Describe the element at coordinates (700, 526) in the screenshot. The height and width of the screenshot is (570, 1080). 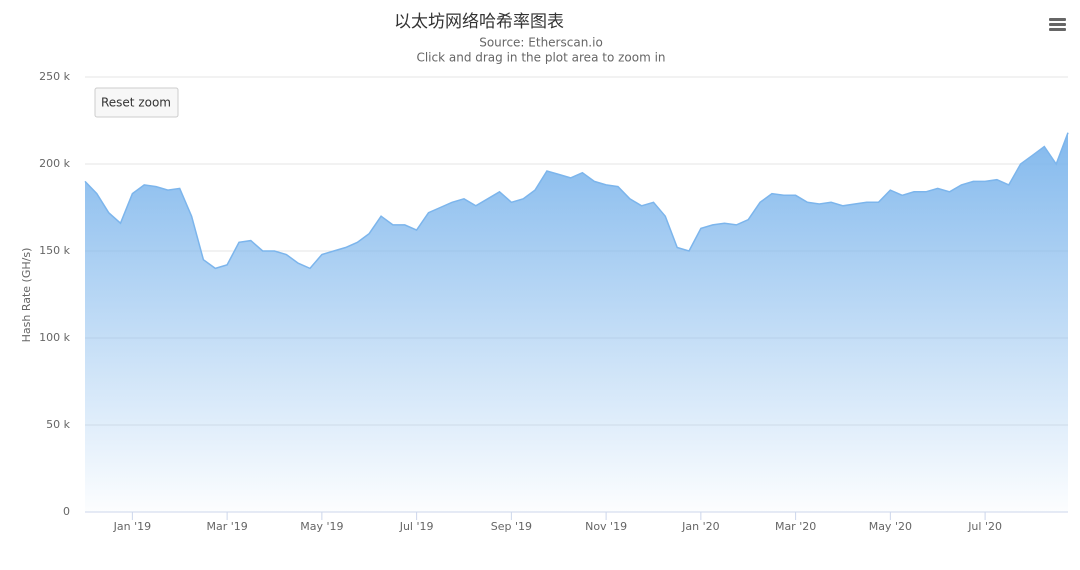
I see `x-tick-label: Jan '20` at that location.